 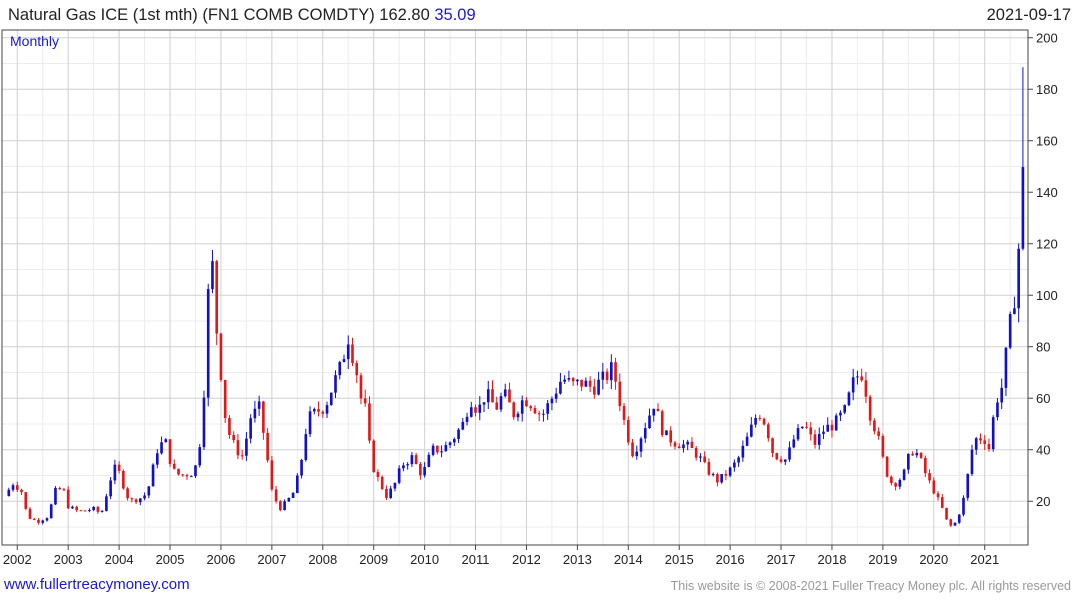 I want to click on site-link: www.fullertreacymoney.com, so click(x=97, y=584).